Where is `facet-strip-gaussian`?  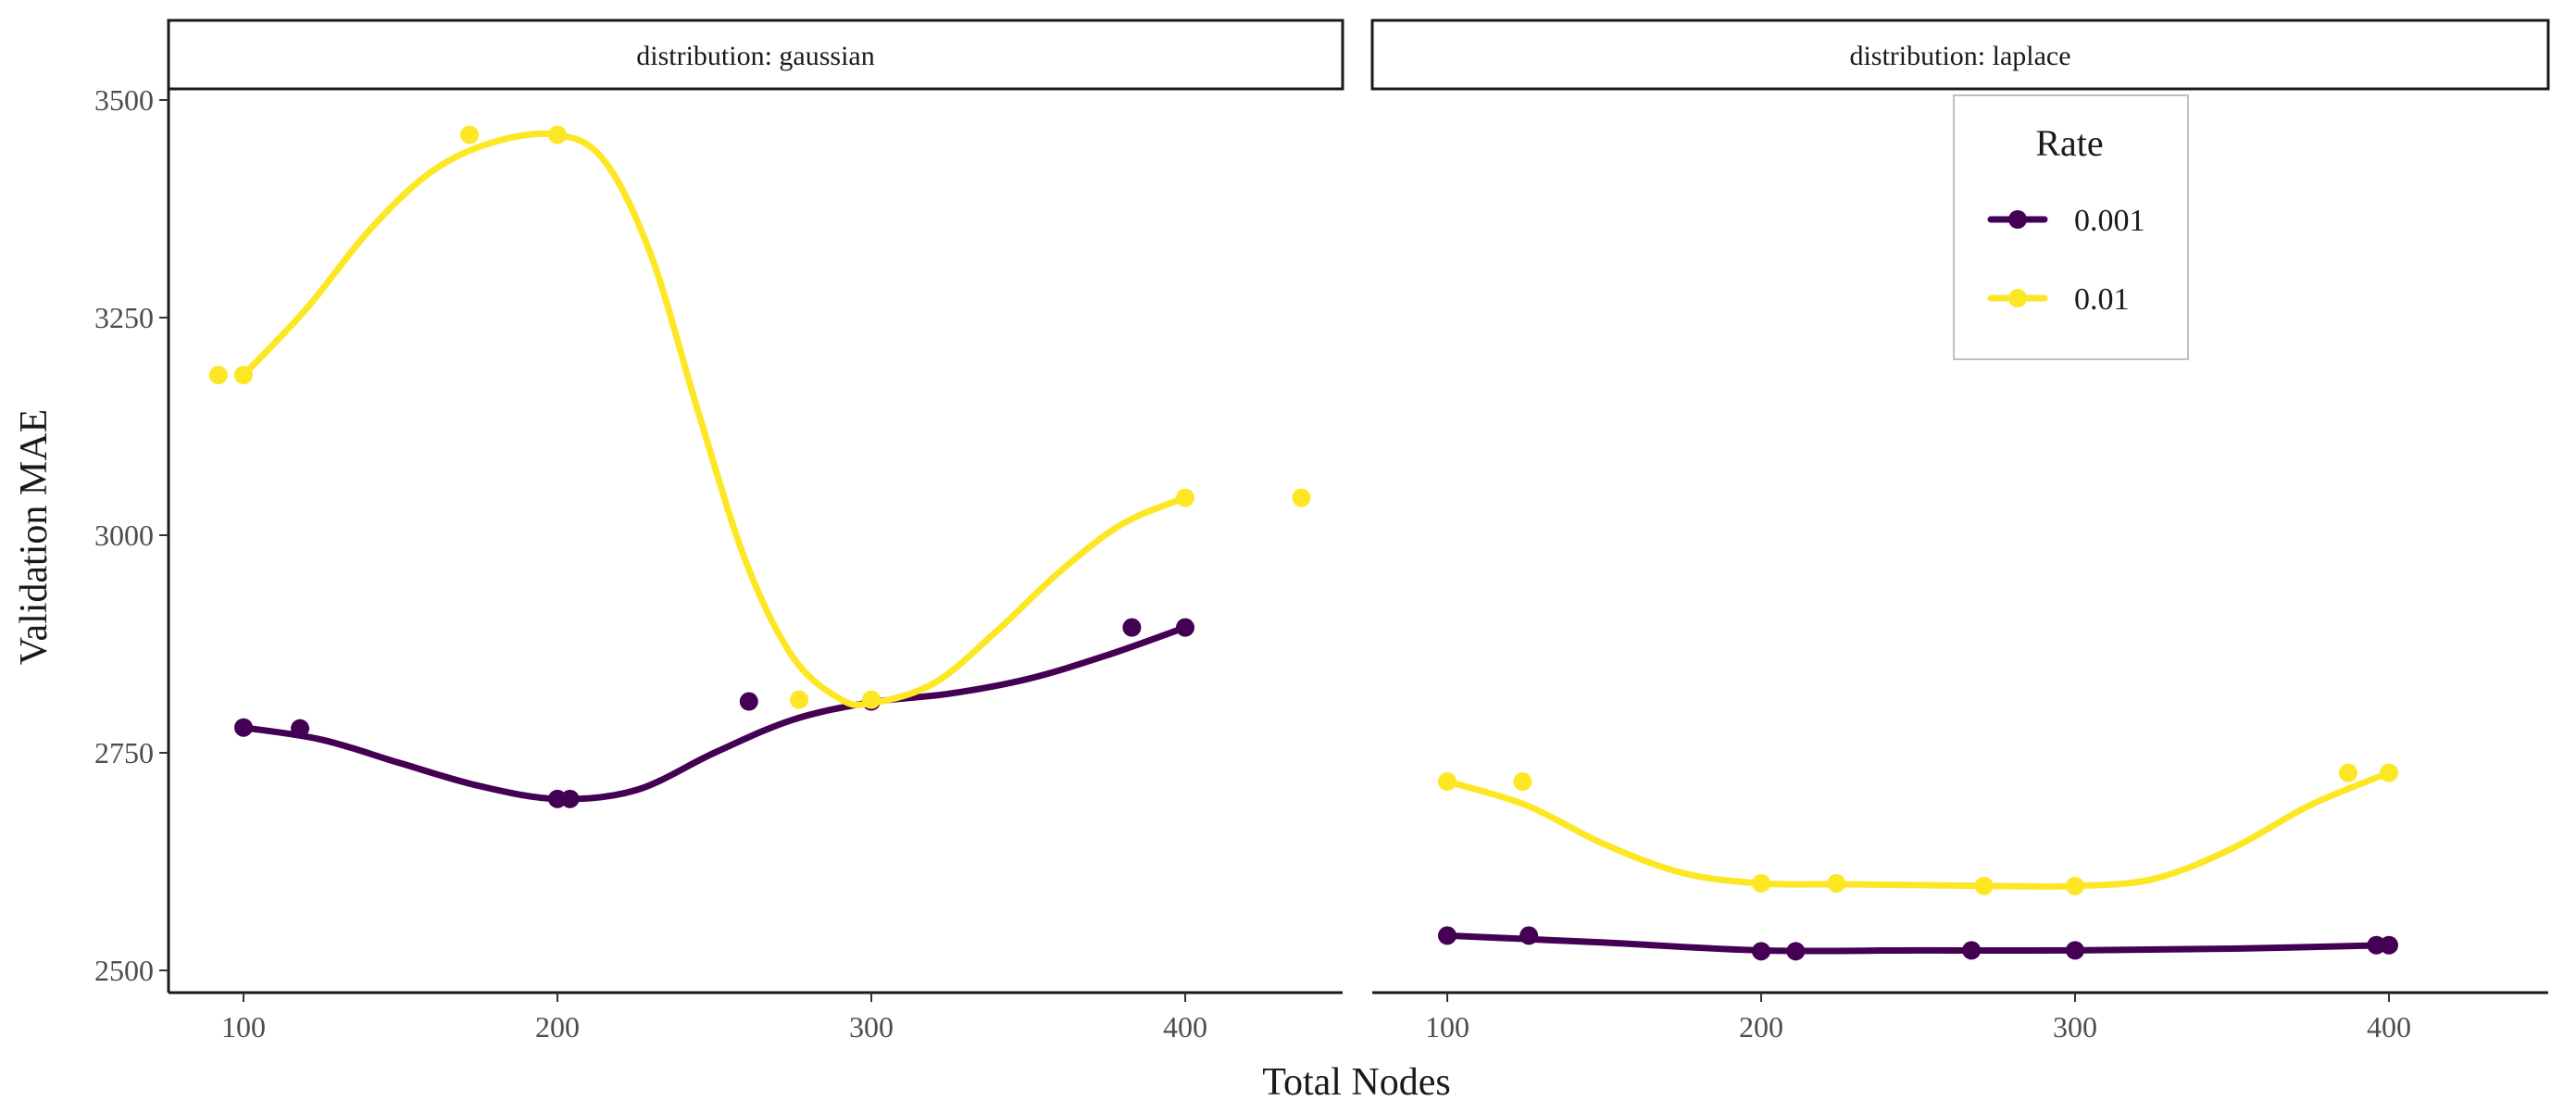 facet-strip-gaussian is located at coordinates (755, 55).